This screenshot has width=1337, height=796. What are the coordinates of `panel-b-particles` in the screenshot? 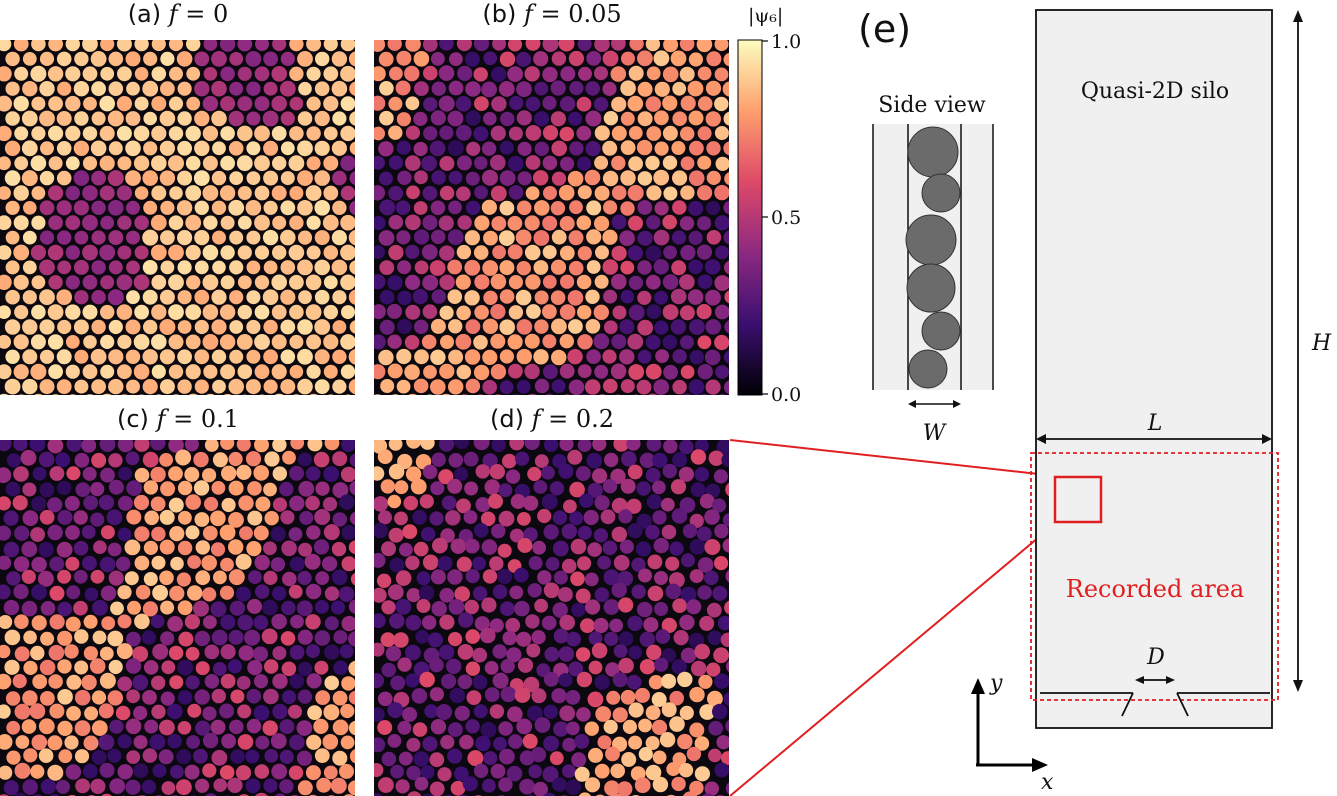 It's located at (551, 217).